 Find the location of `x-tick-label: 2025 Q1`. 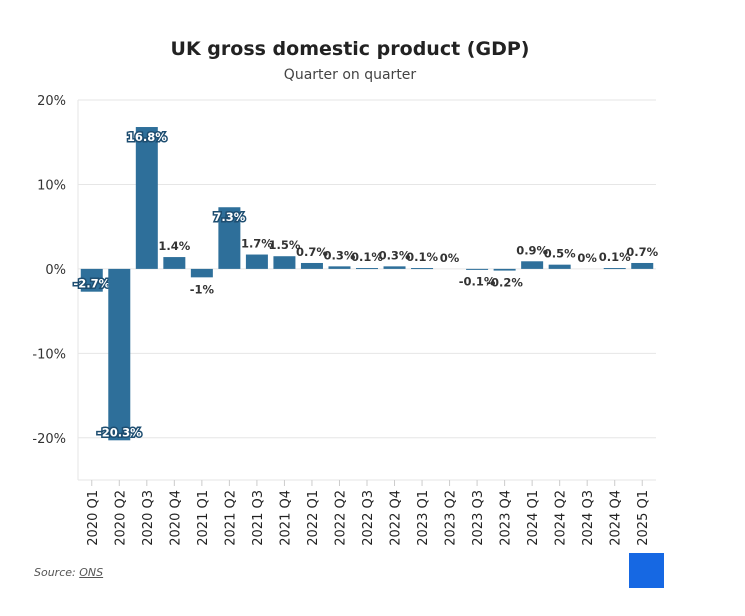

x-tick-label: 2025 Q1 is located at coordinates (643, 518).